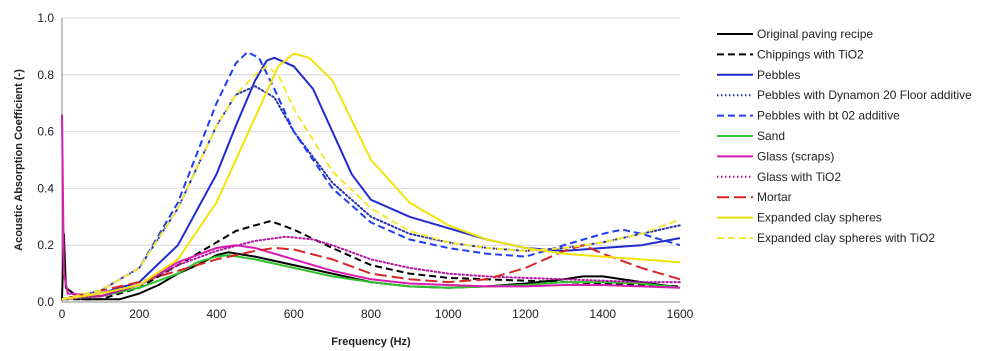 This screenshot has width=996, height=351. What do you see at coordinates (810, 54) in the screenshot?
I see `legend-label-1: Chippings with TiO2` at bounding box center [810, 54].